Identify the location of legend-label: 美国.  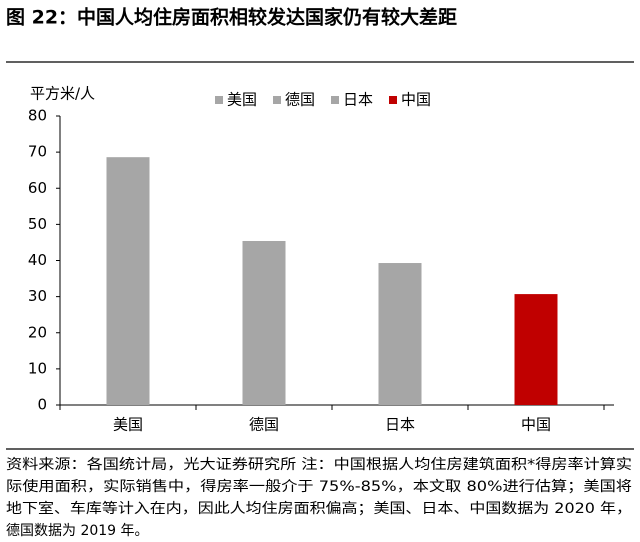
(242, 100).